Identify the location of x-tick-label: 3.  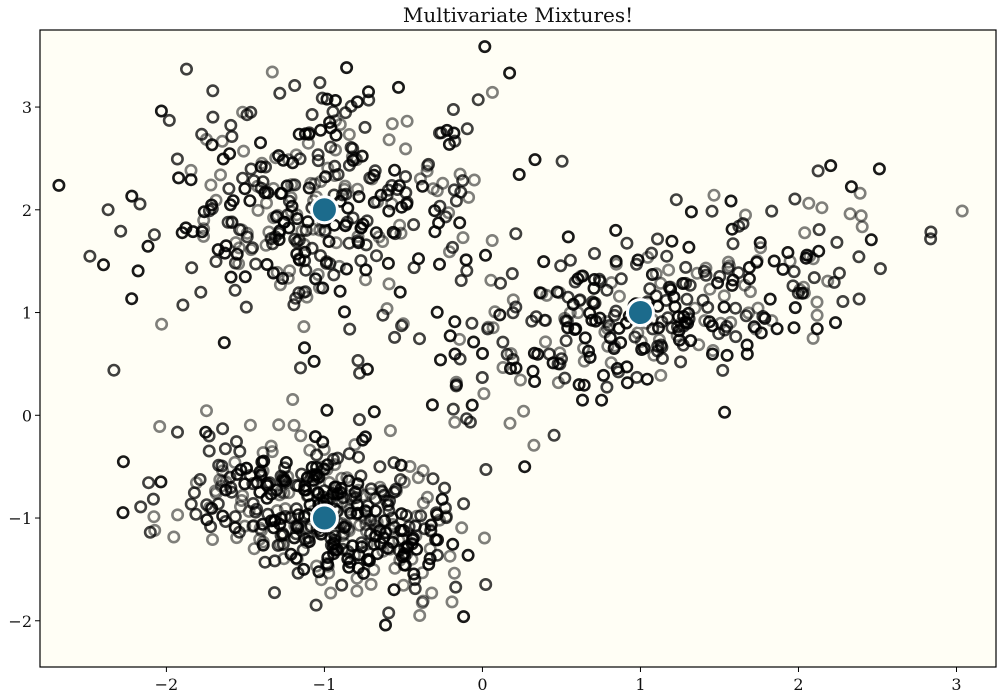
(956, 684).